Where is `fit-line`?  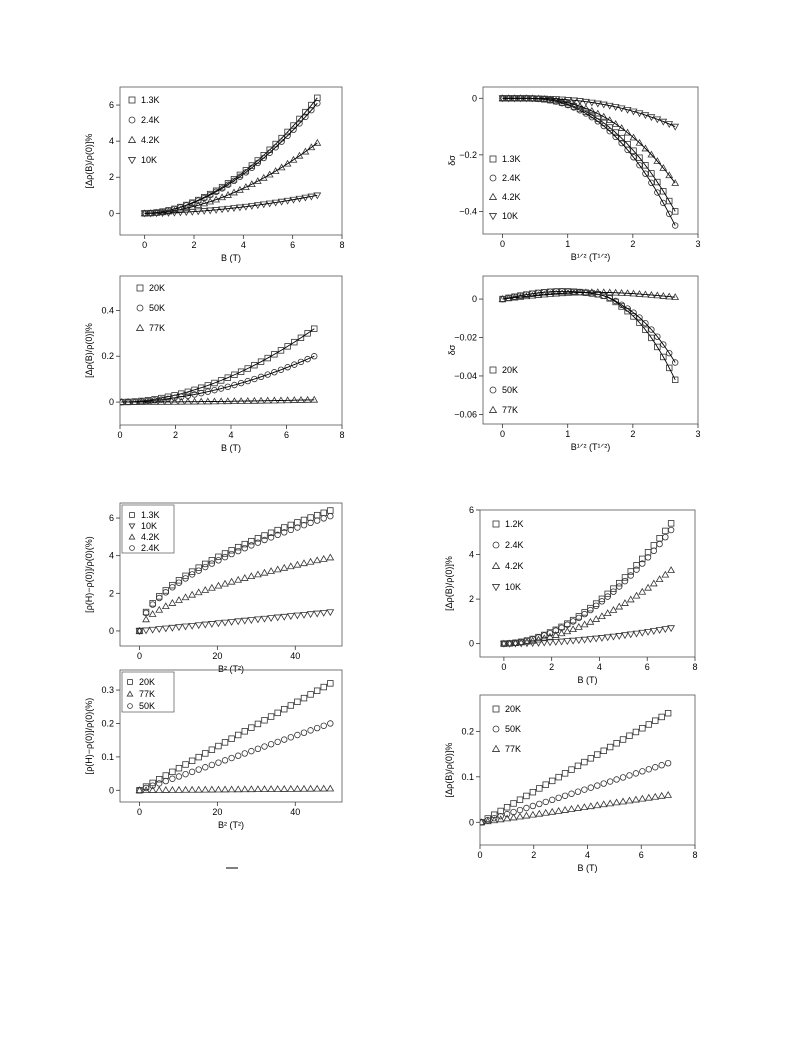 fit-line is located at coordinates (231, 178).